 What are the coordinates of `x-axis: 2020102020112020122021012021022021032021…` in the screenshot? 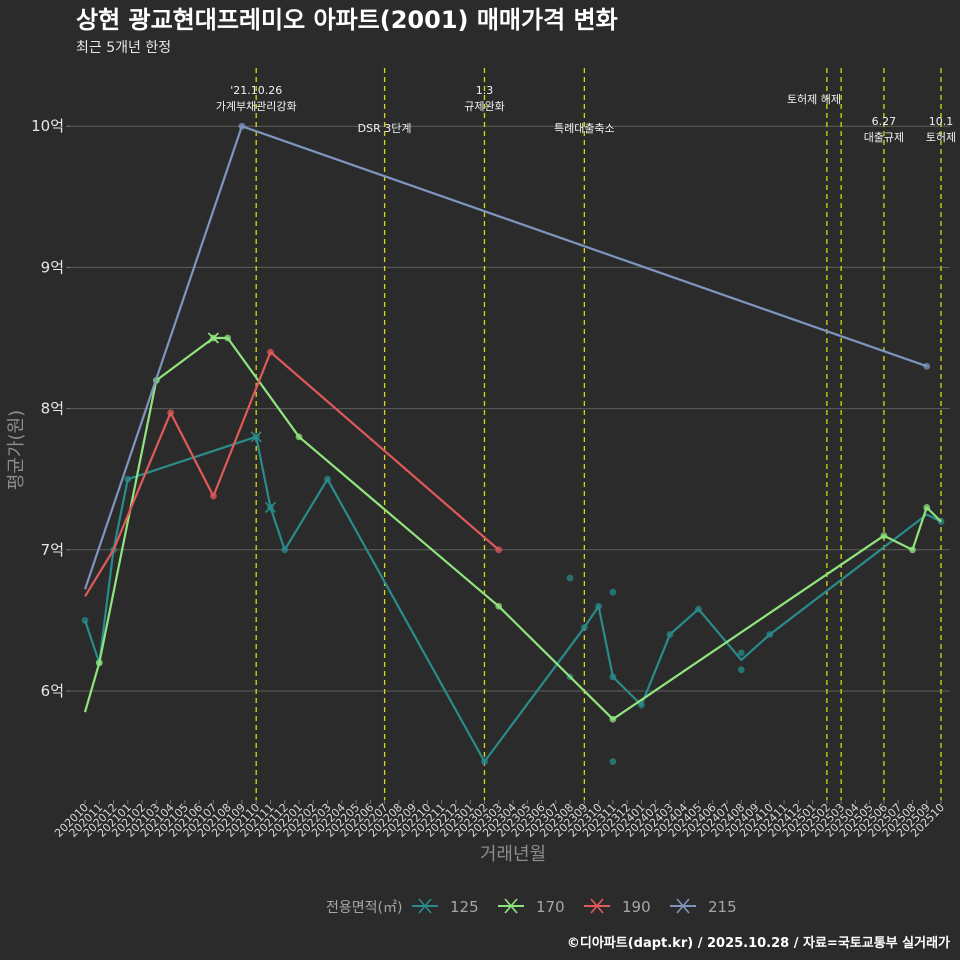 It's located at (499, 820).